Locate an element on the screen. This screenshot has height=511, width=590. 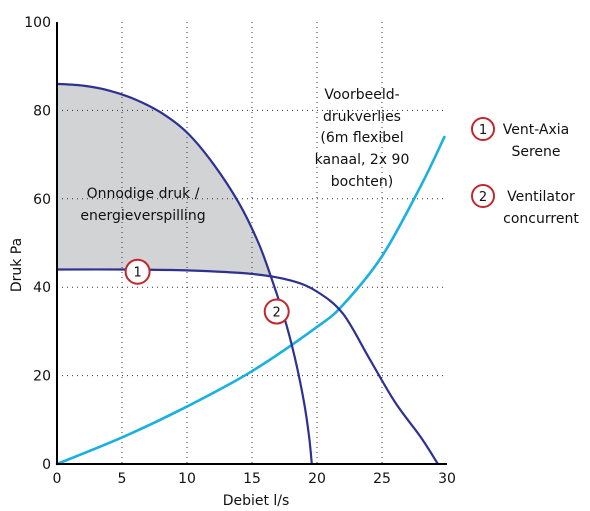
y-tick-label: 100 is located at coordinates (37, 23).